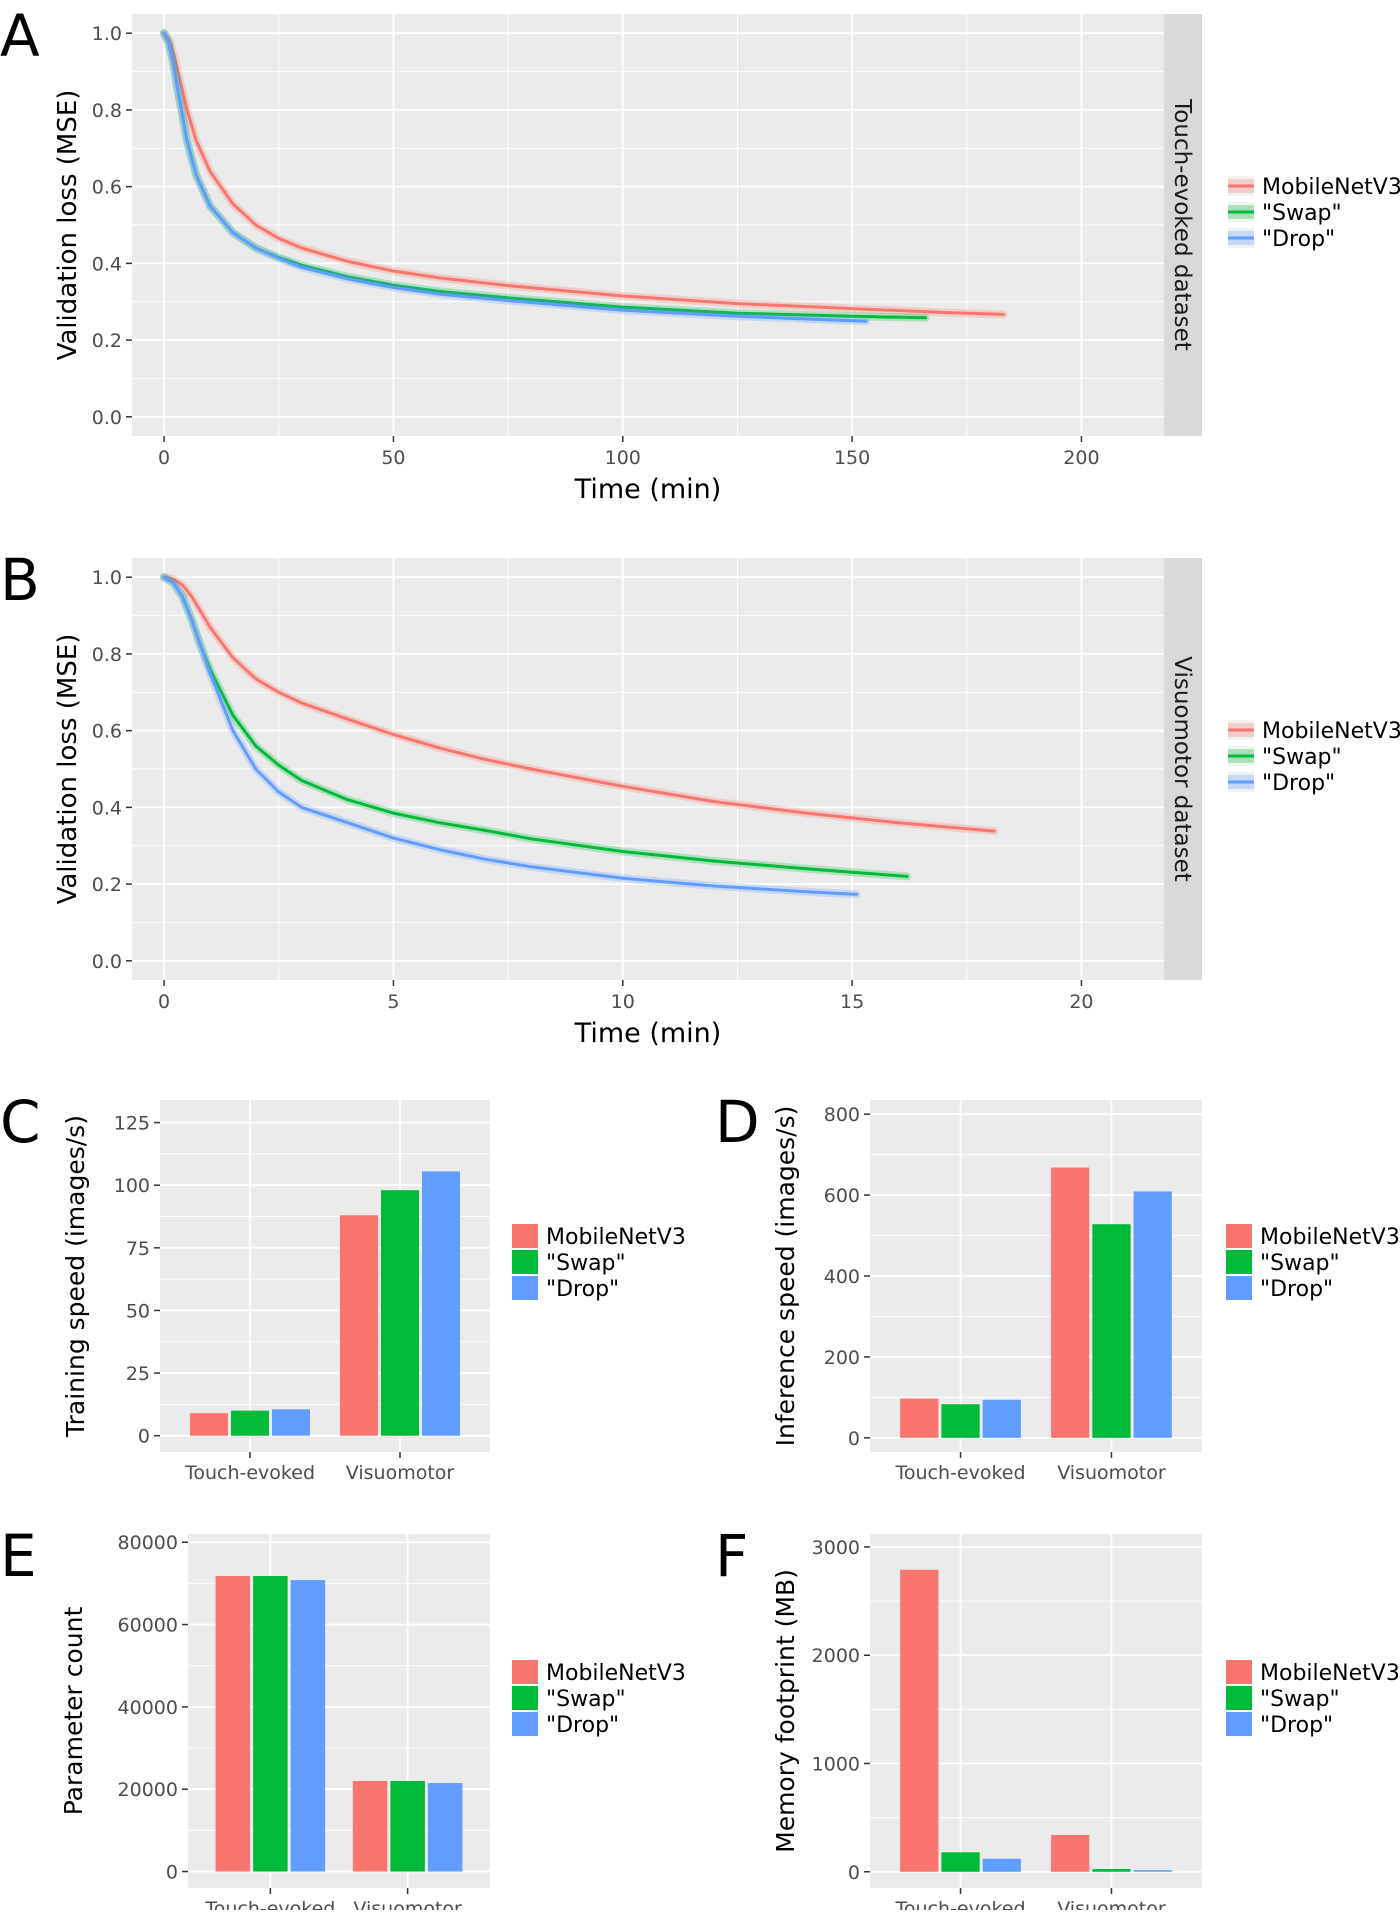 This screenshot has width=1400, height=1914. What do you see at coordinates (842, 1196) in the screenshot?
I see `y-tick-label: 600` at bounding box center [842, 1196].